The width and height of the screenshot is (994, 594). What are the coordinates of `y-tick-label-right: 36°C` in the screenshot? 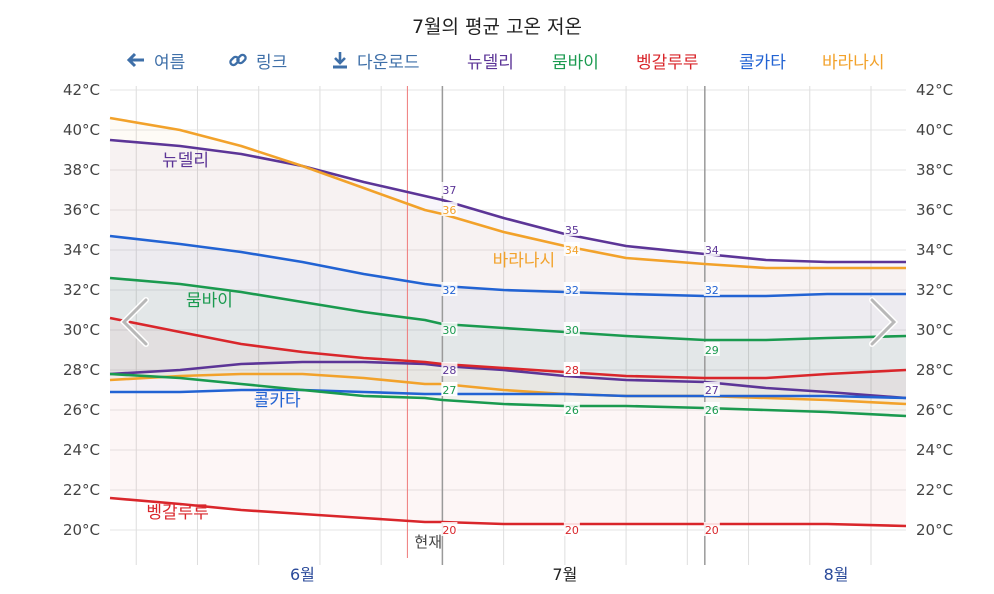 It's located at (934, 210).